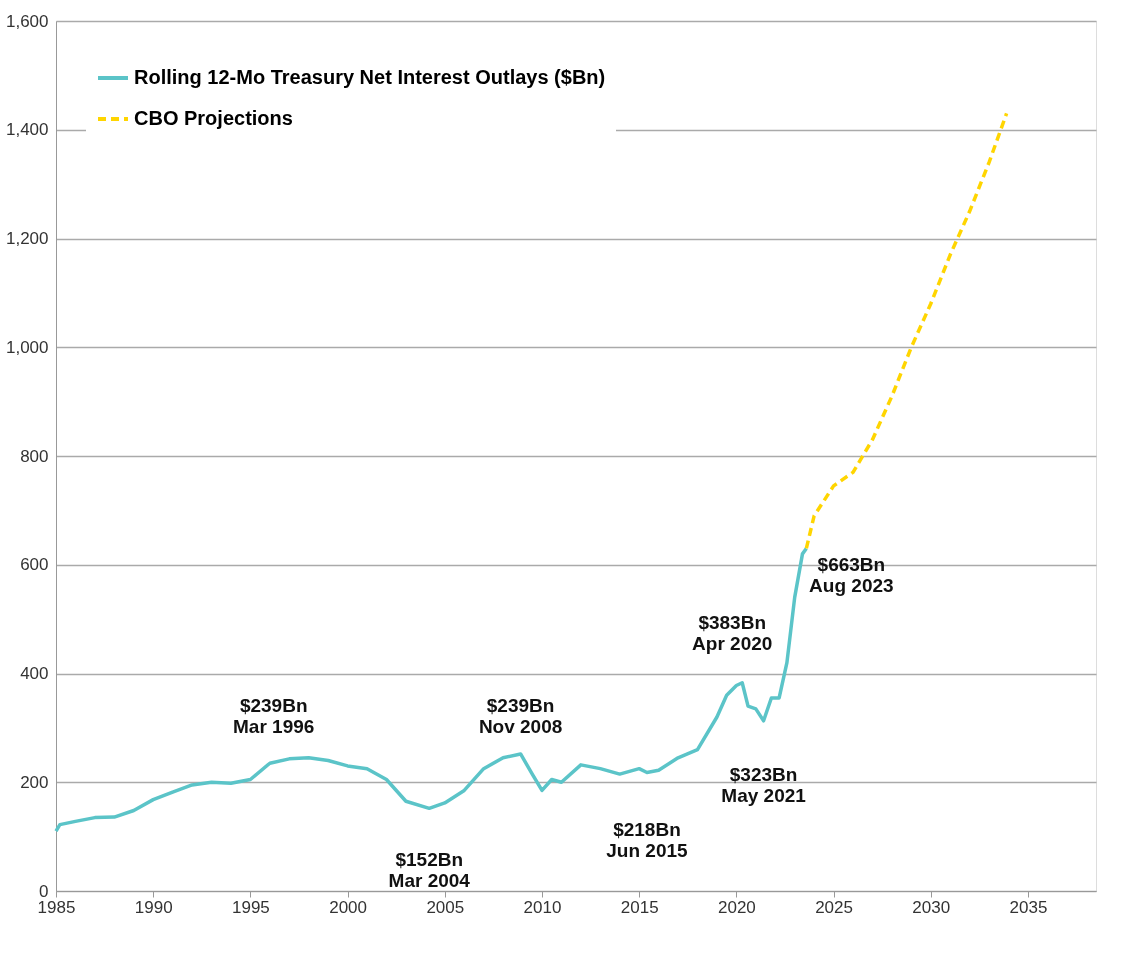 This screenshot has width=1142, height=953. Describe the element at coordinates (27, 347) in the screenshot. I see `y-tick-label: 1,000` at that location.